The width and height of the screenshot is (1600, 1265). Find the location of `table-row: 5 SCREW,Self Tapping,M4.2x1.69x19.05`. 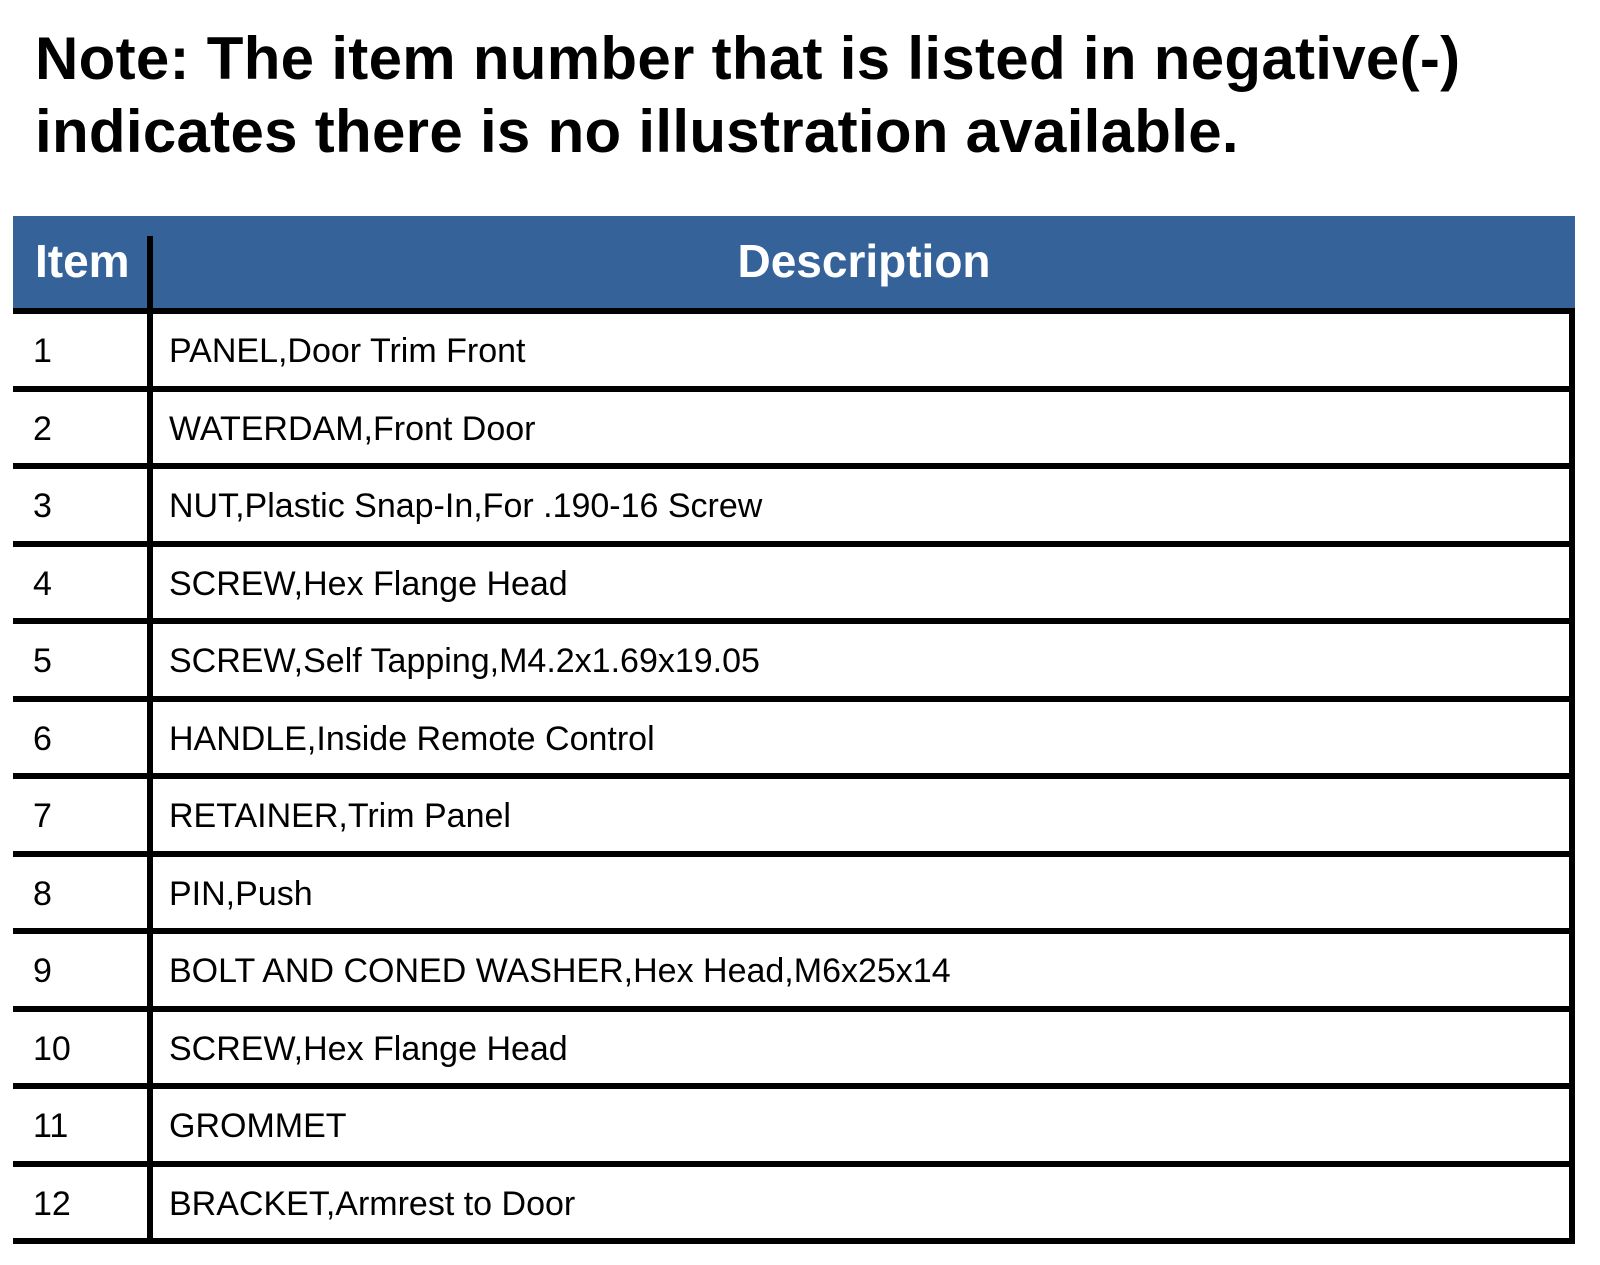

table-row: 5 SCREW,Self Tapping,M4.2x1.69x19.05 is located at coordinates (794, 663).